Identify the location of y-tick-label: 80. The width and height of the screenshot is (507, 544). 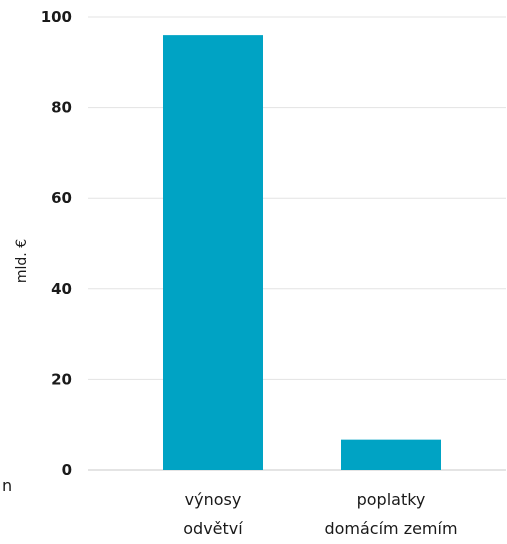
(61, 108).